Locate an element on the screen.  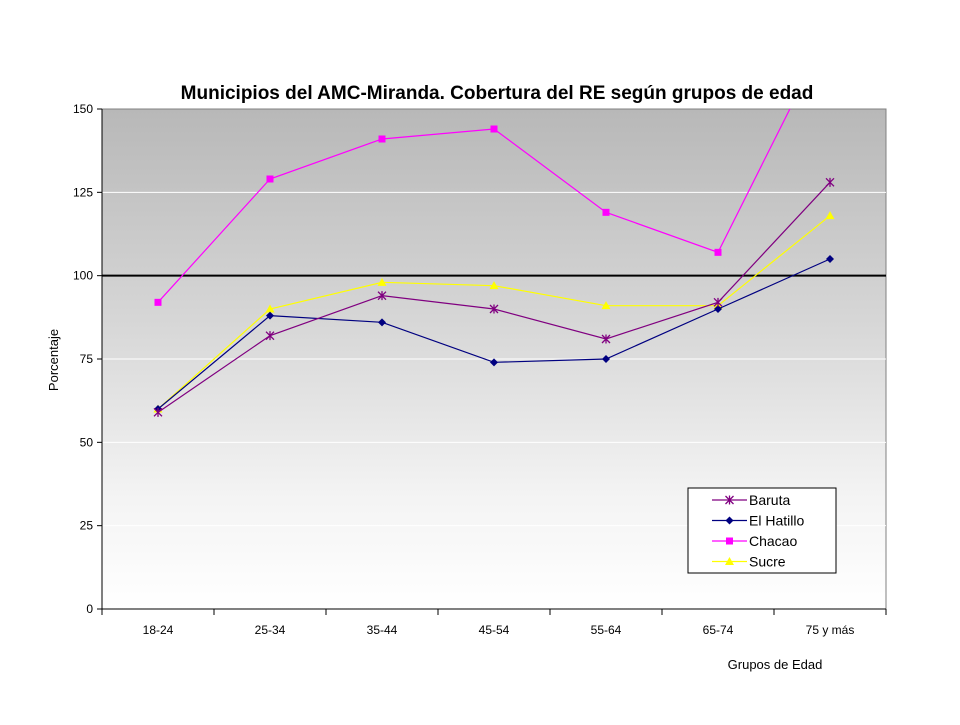
x-tick-label: 75 y más is located at coordinates (830, 630).